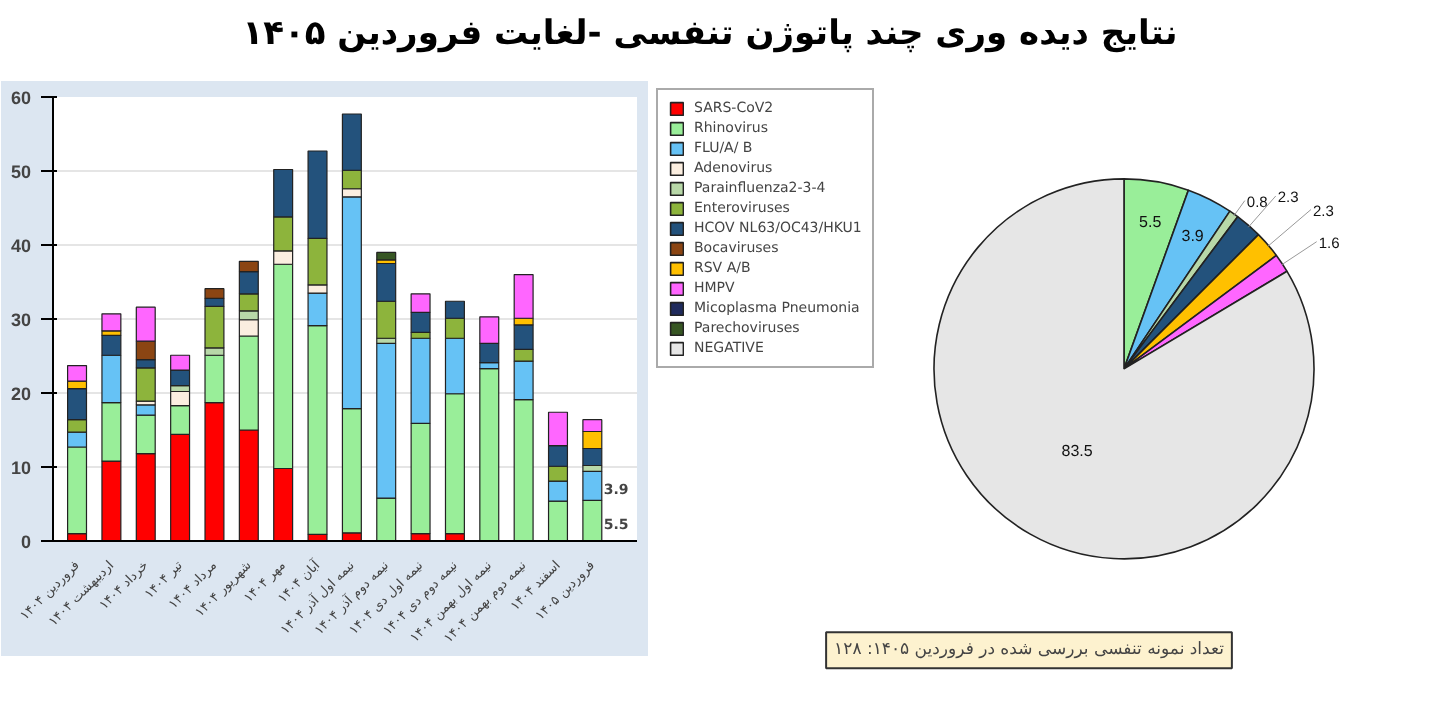 The height and width of the screenshot is (704, 1440). I want to click on data-label: 5.5, so click(1151, 222).